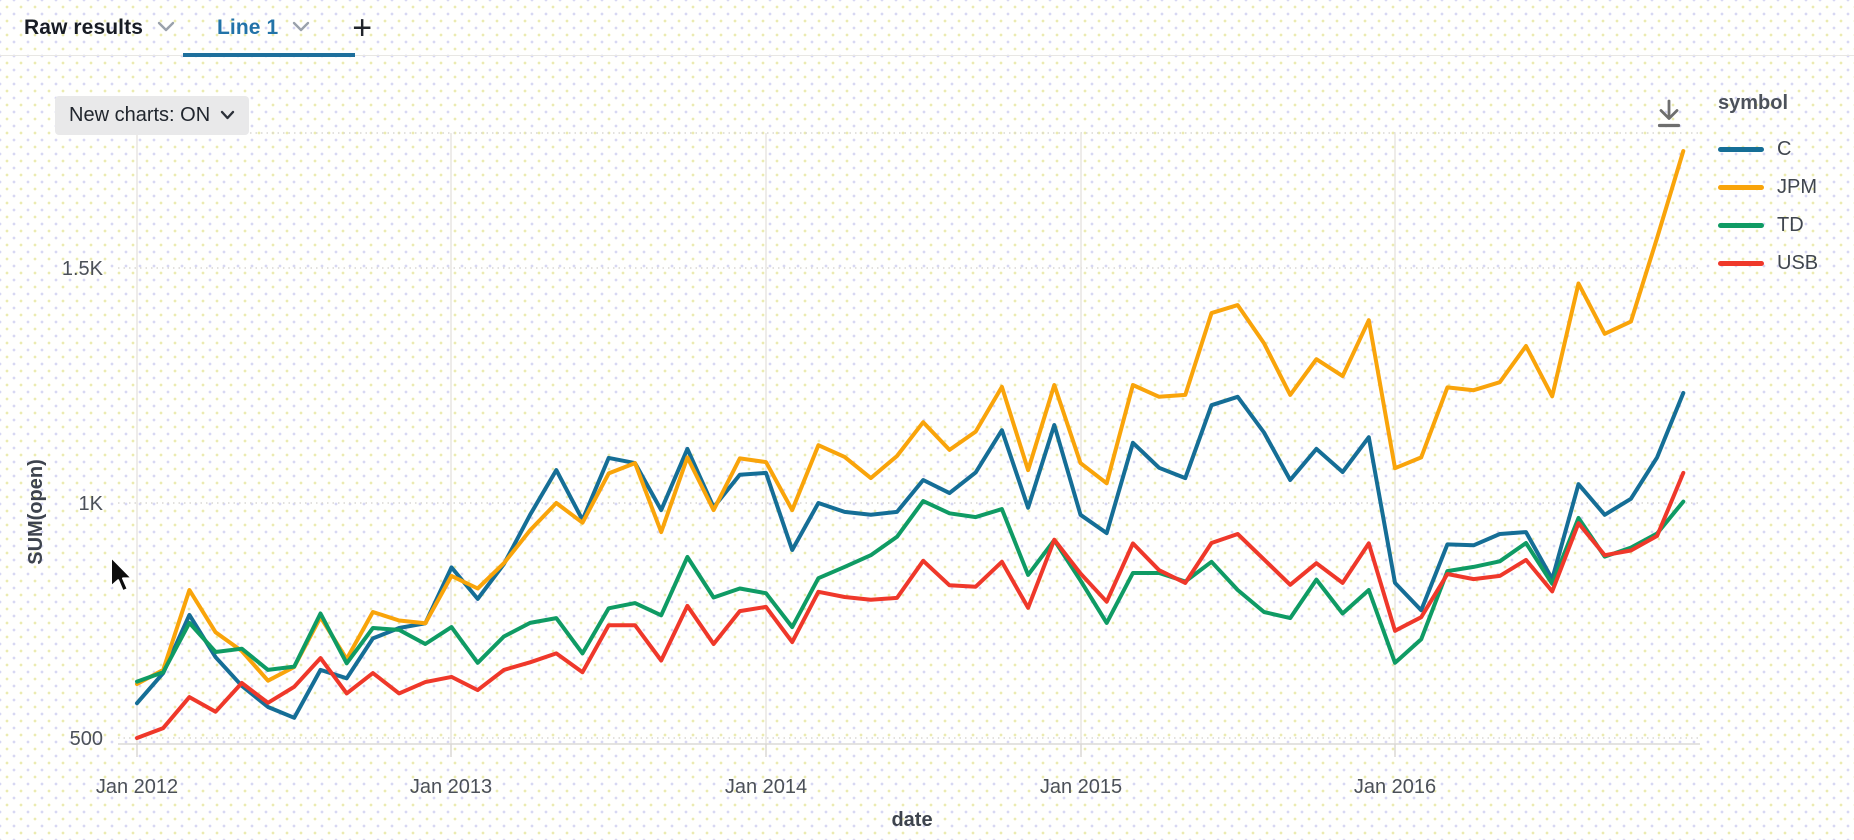 Image resolution: width=1854 pixels, height=840 pixels. Describe the element at coordinates (1395, 787) in the screenshot. I see `x-tick-2016: Jan 2016` at that location.